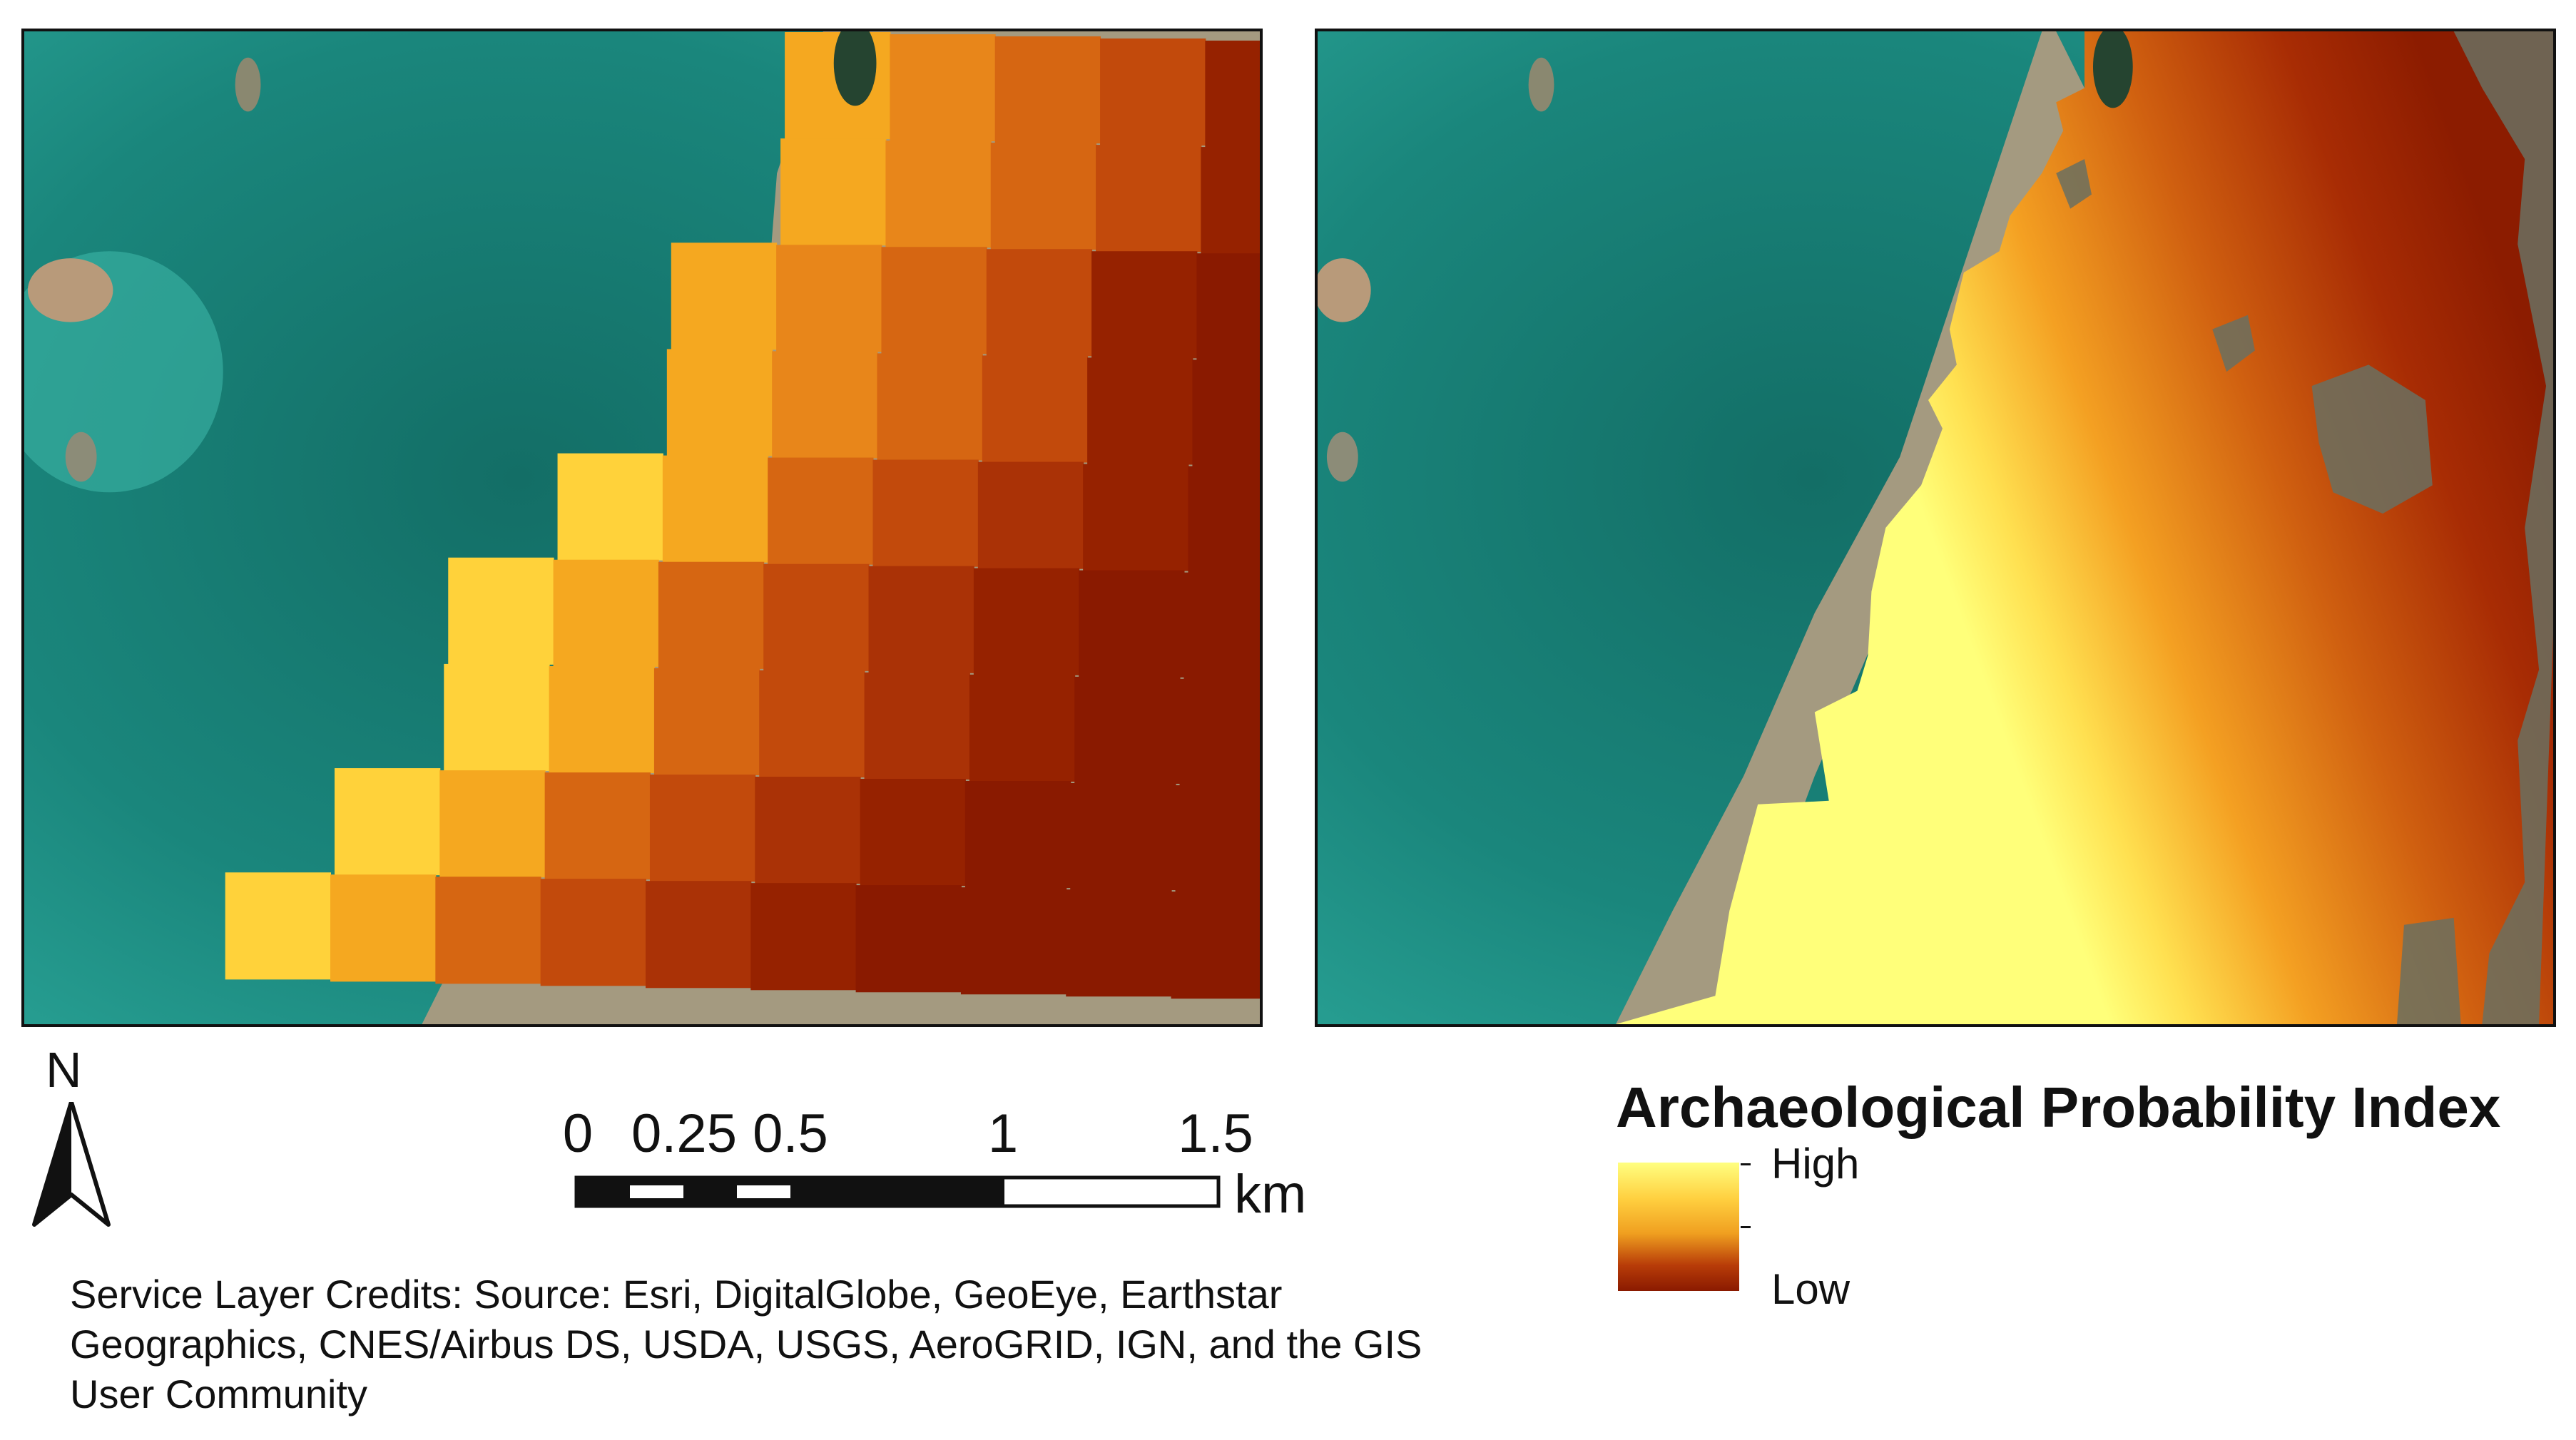 This screenshot has height=1440, width=2576. I want to click on legend-title: Archaeological Probability Index, so click(2058, 1107).